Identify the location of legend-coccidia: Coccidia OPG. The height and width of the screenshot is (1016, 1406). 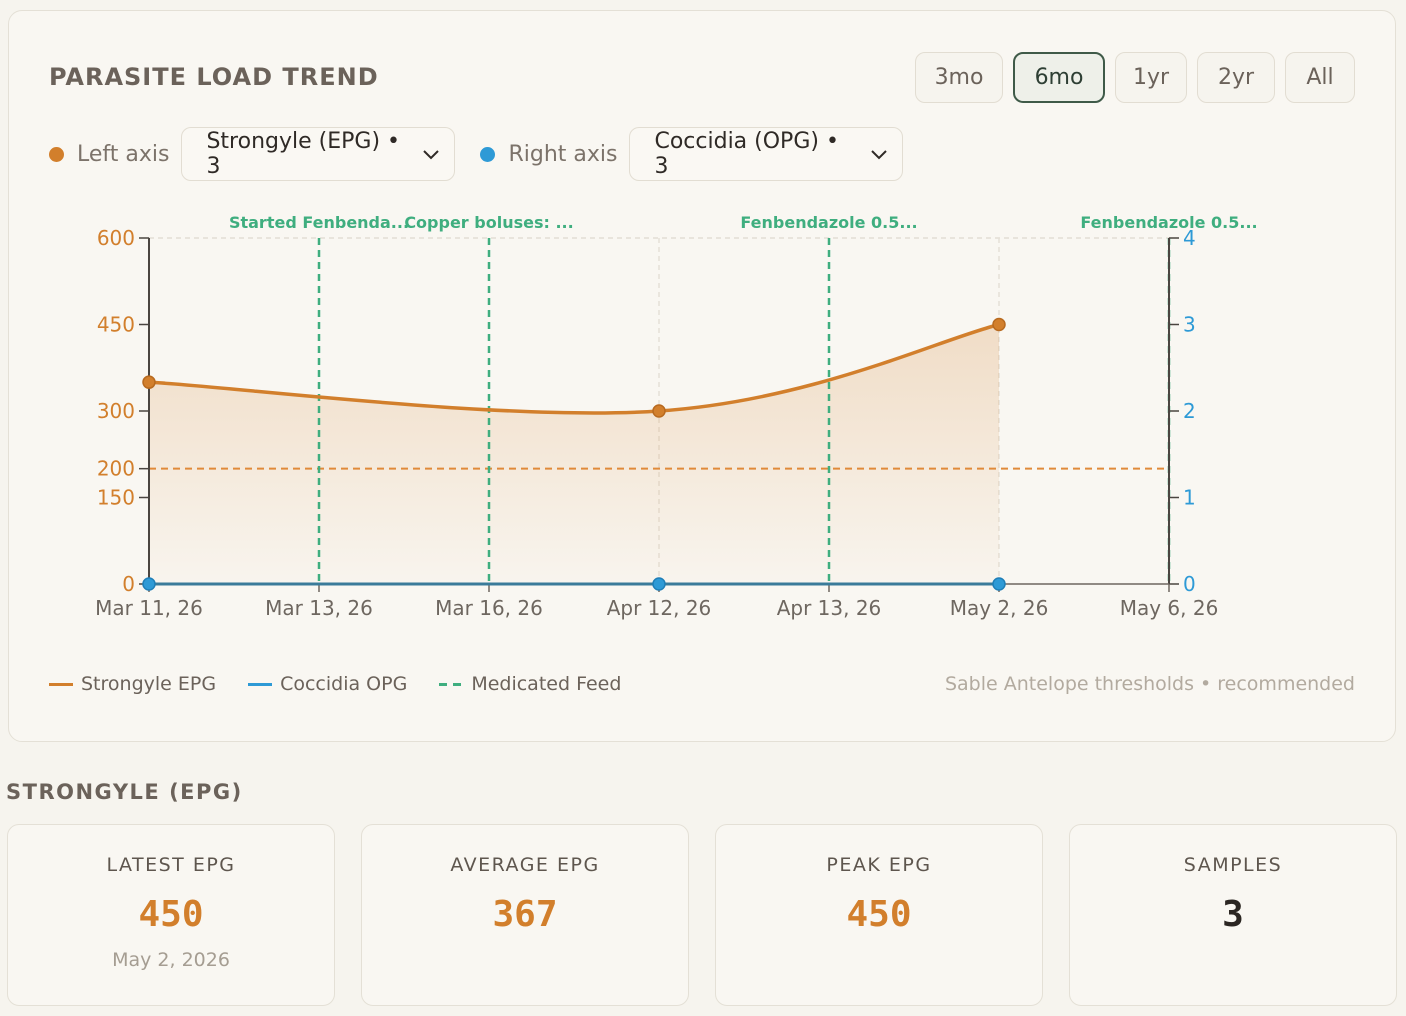
(327, 684).